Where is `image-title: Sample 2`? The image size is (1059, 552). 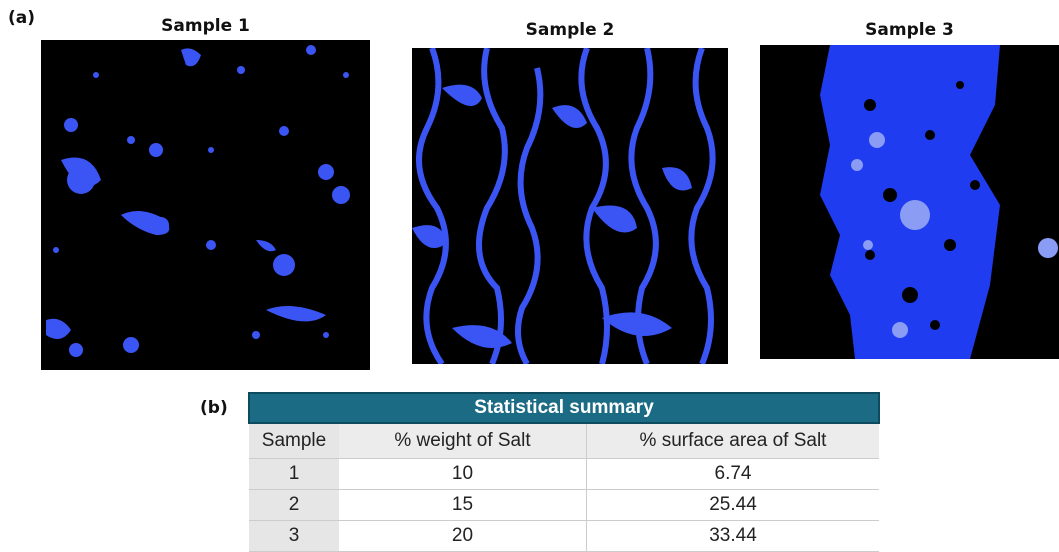 image-title: Sample 2 is located at coordinates (570, 30).